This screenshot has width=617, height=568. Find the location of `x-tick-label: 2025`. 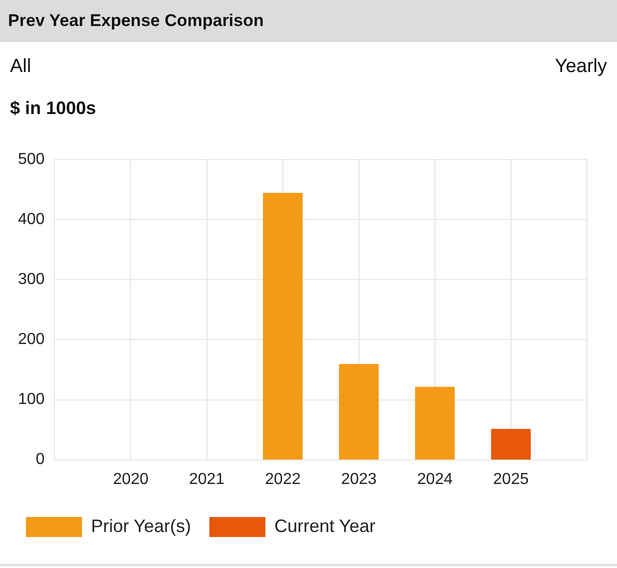

x-tick-label: 2025 is located at coordinates (511, 479).